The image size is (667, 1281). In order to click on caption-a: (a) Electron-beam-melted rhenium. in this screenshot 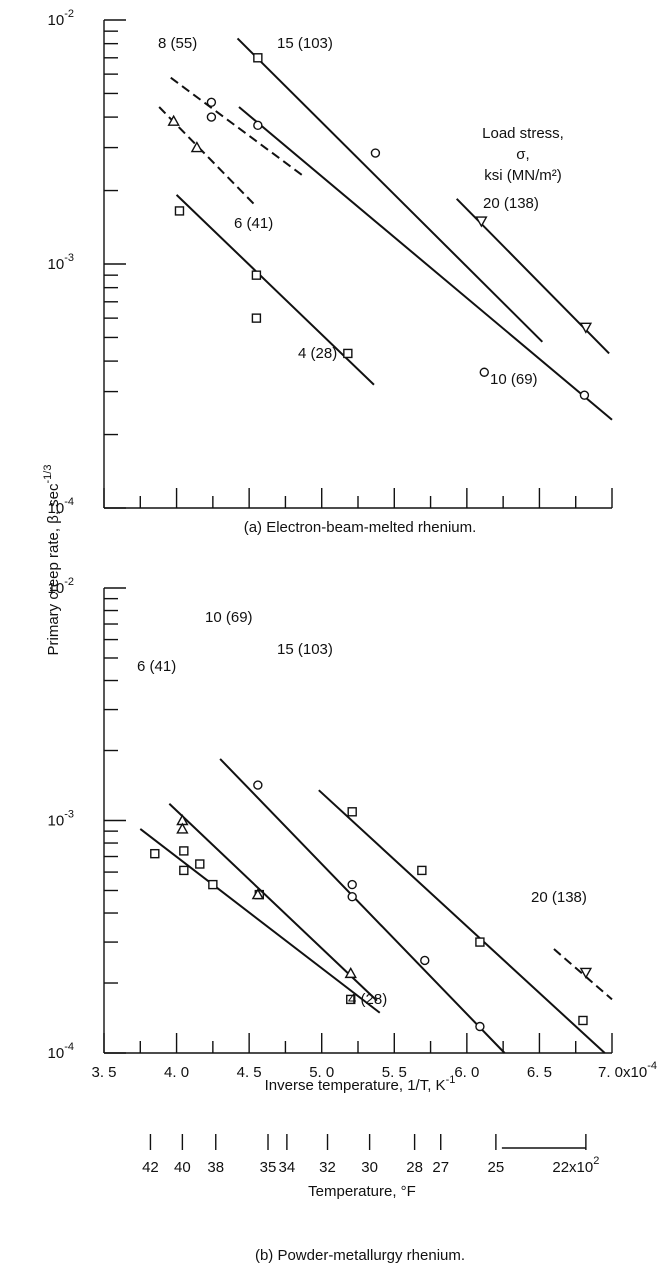, I will do `click(360, 527)`.